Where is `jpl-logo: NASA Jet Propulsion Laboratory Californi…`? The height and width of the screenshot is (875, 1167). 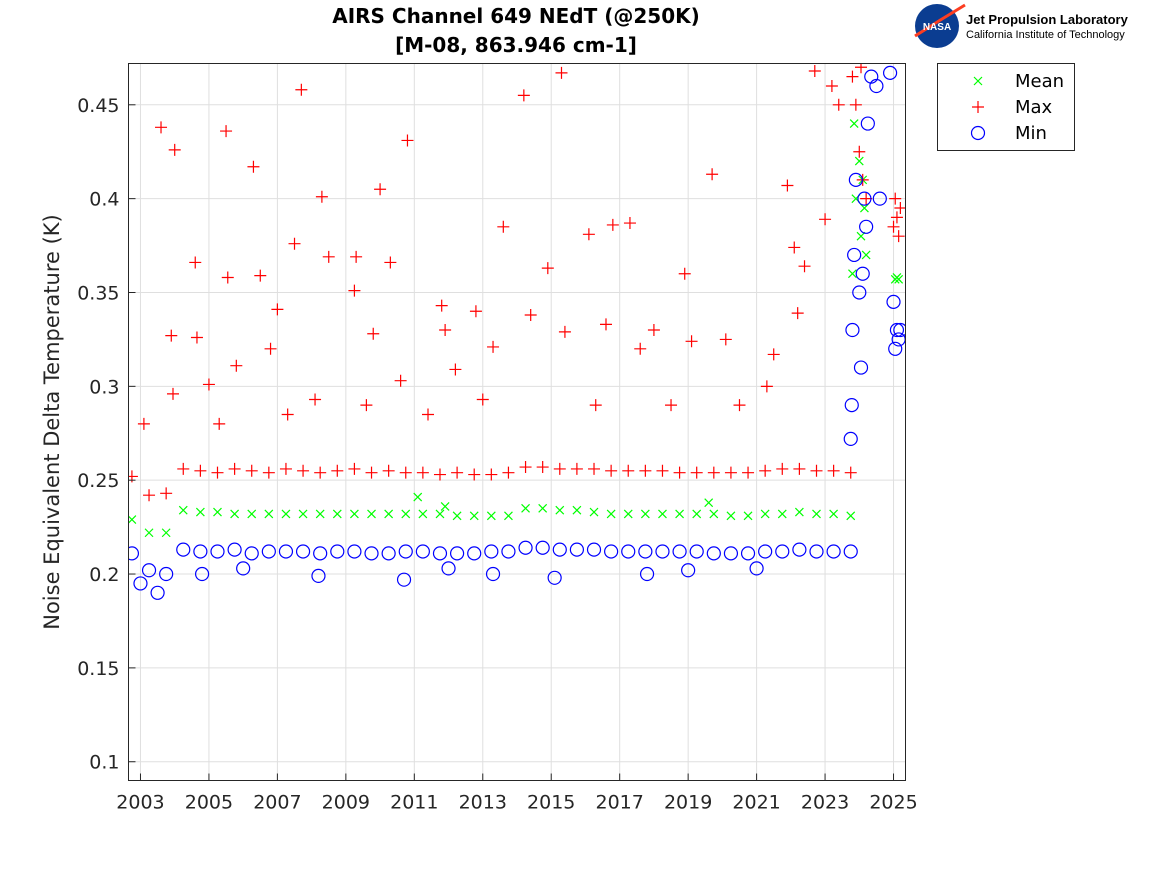
jpl-logo: NASA Jet Propulsion Laboratory Californi… is located at coordinates (1021, 25).